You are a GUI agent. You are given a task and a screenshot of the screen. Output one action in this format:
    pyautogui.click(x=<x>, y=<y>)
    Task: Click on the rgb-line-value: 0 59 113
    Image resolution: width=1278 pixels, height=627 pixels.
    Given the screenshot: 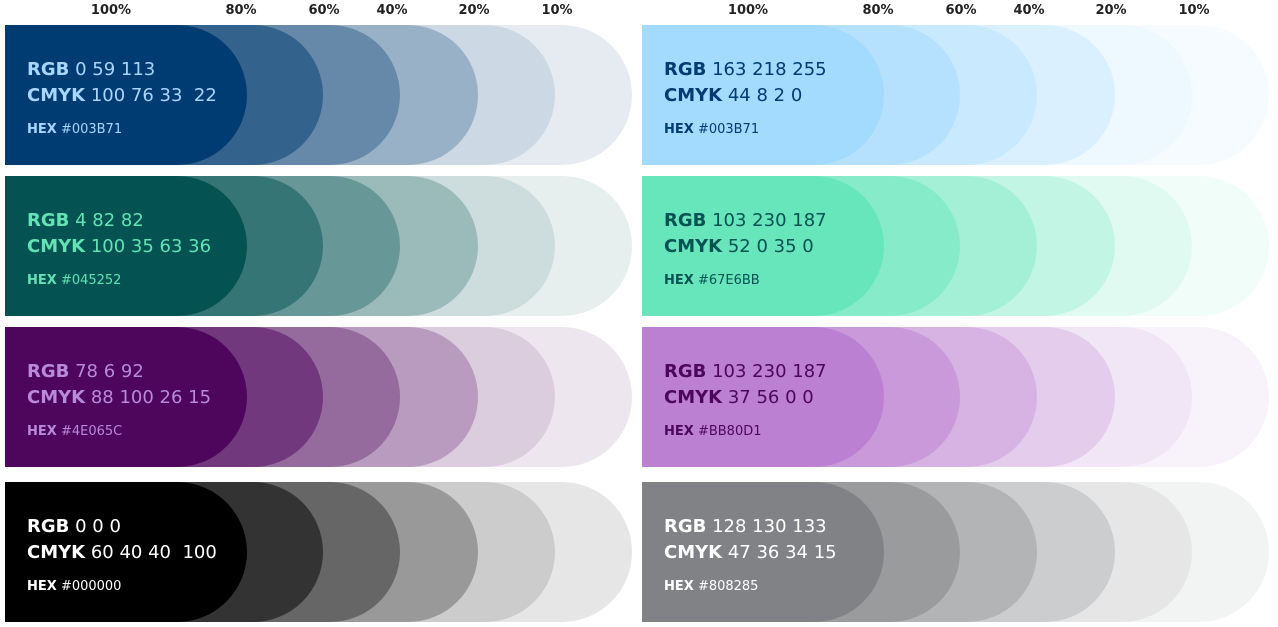 What is the action you would take?
    pyautogui.click(x=115, y=69)
    